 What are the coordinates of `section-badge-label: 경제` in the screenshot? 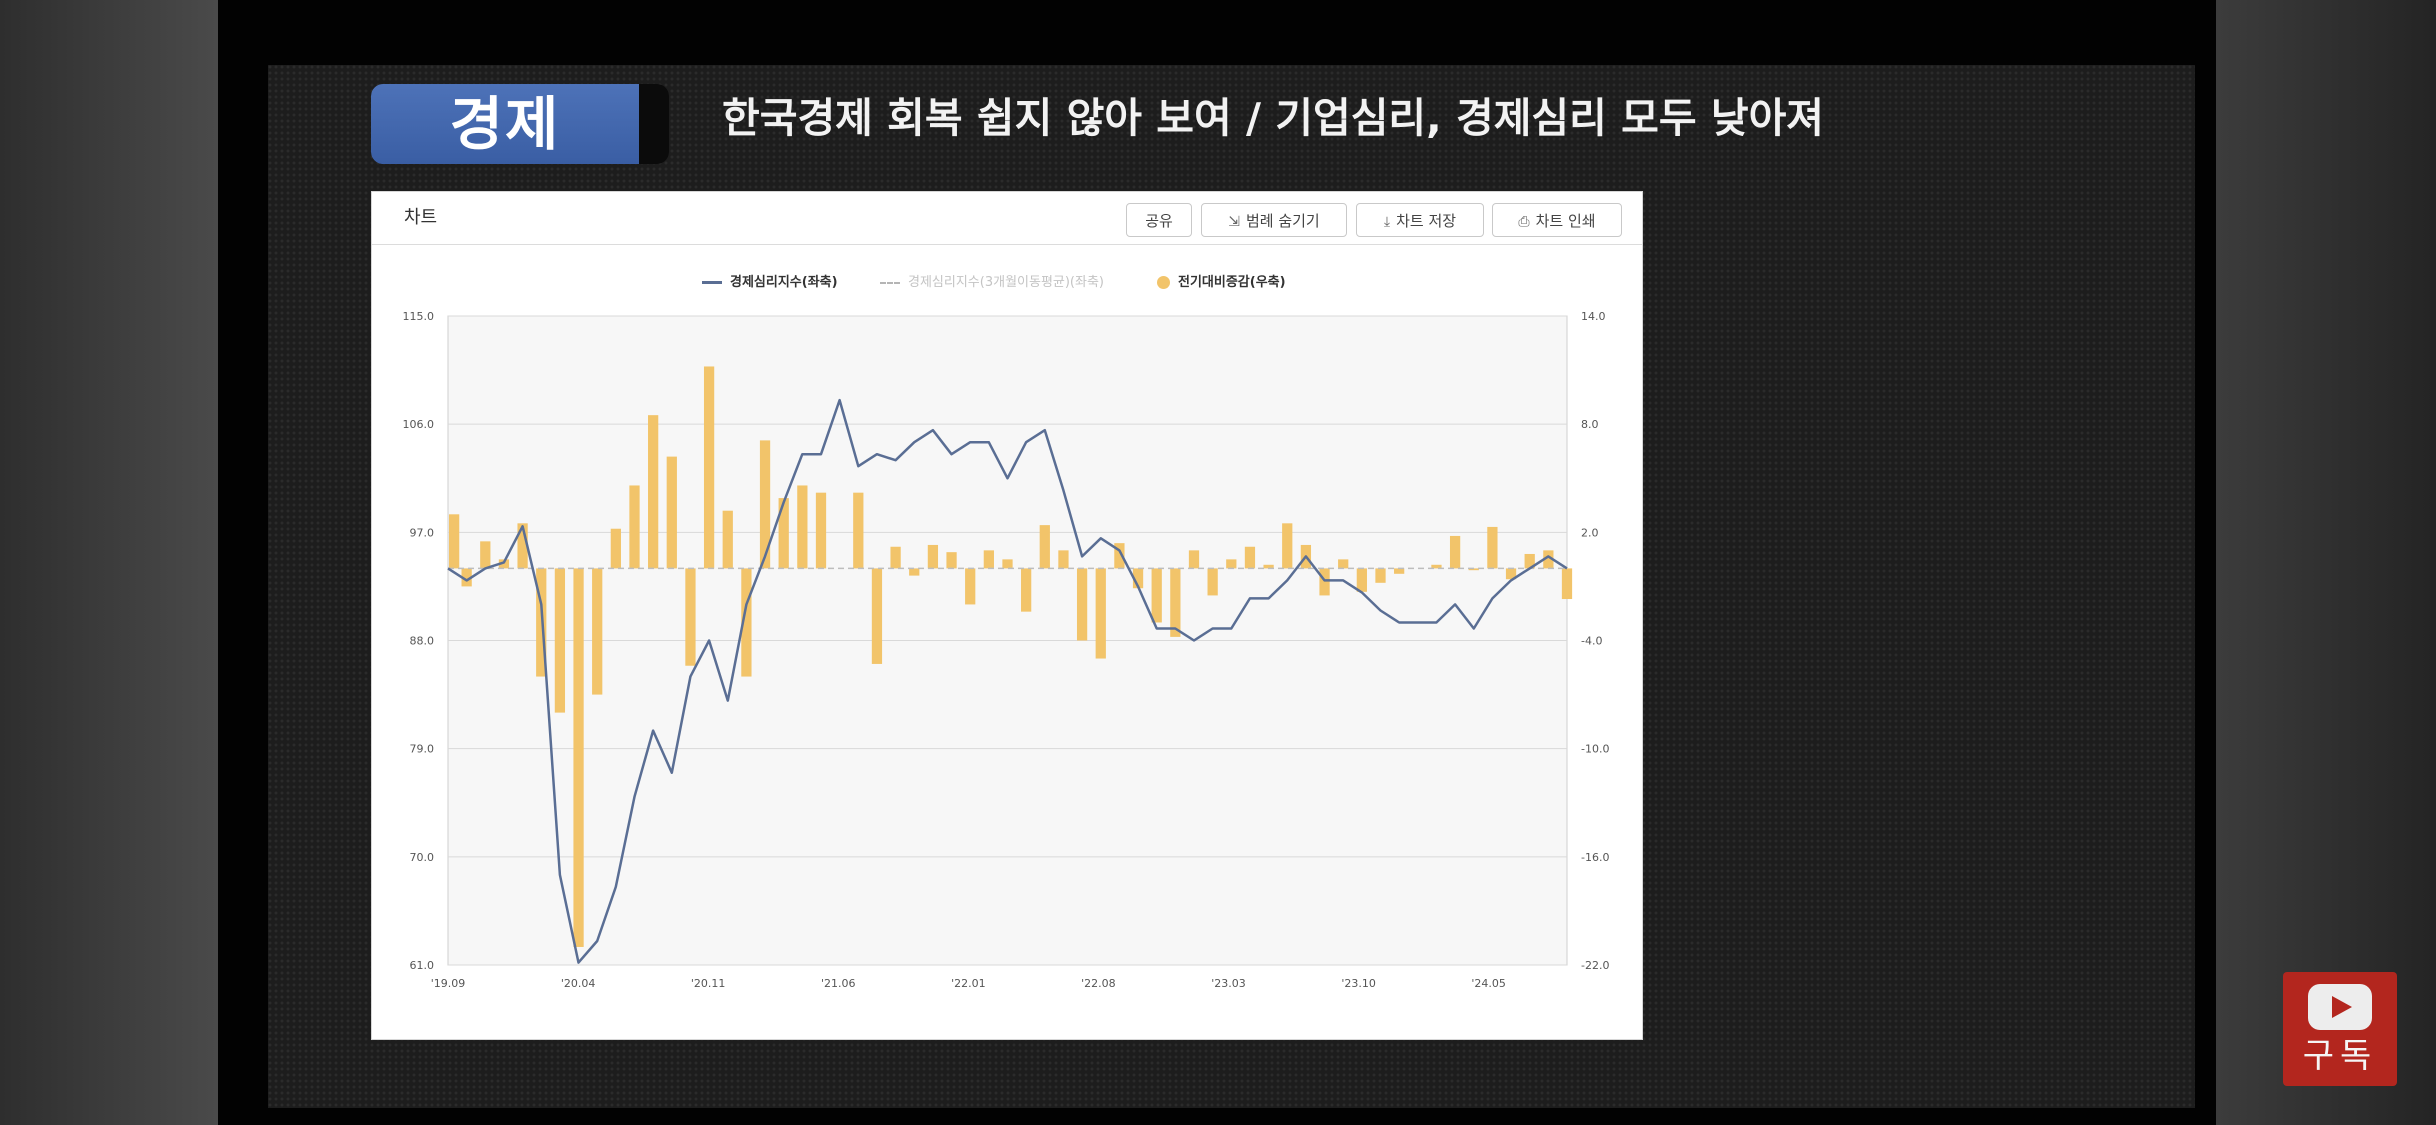 It's located at (505, 124).